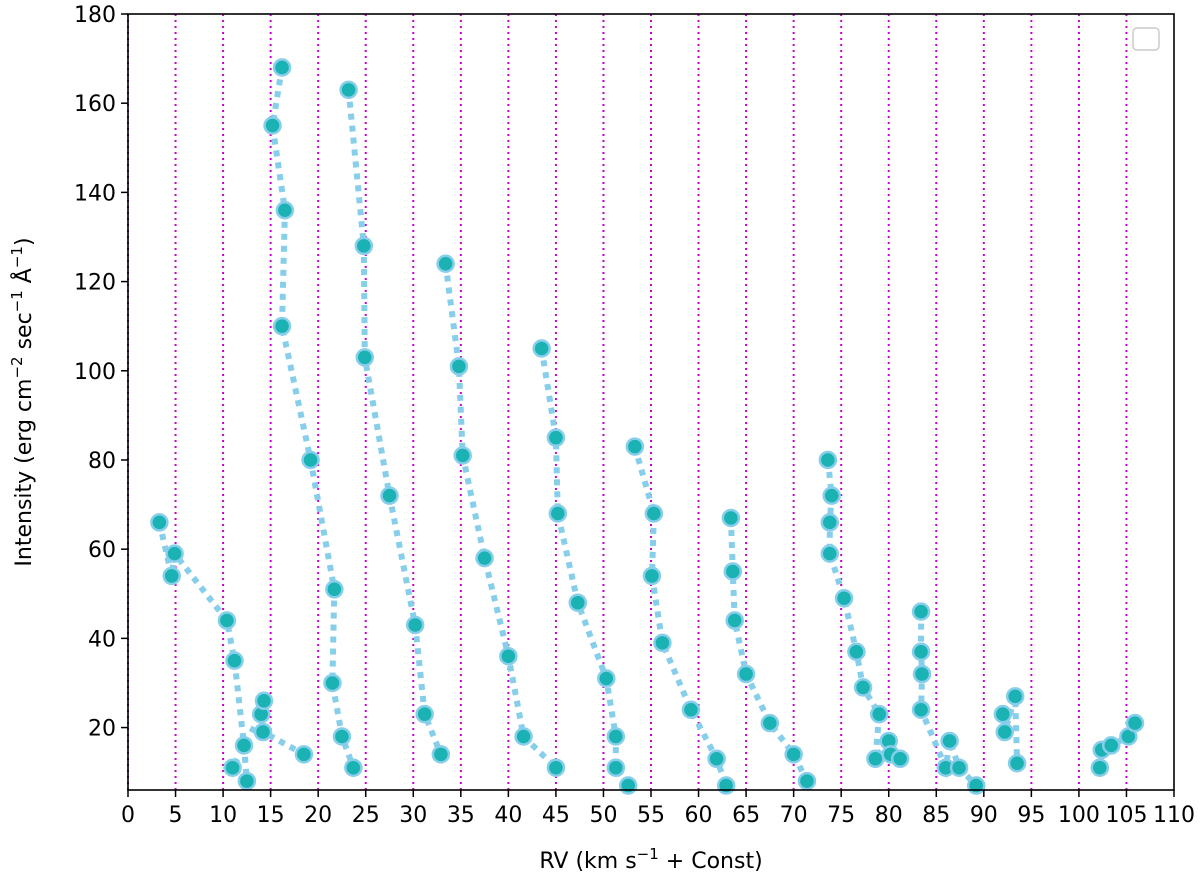 The height and width of the screenshot is (880, 1200). I want to click on x-tick-label: 70, so click(794, 815).